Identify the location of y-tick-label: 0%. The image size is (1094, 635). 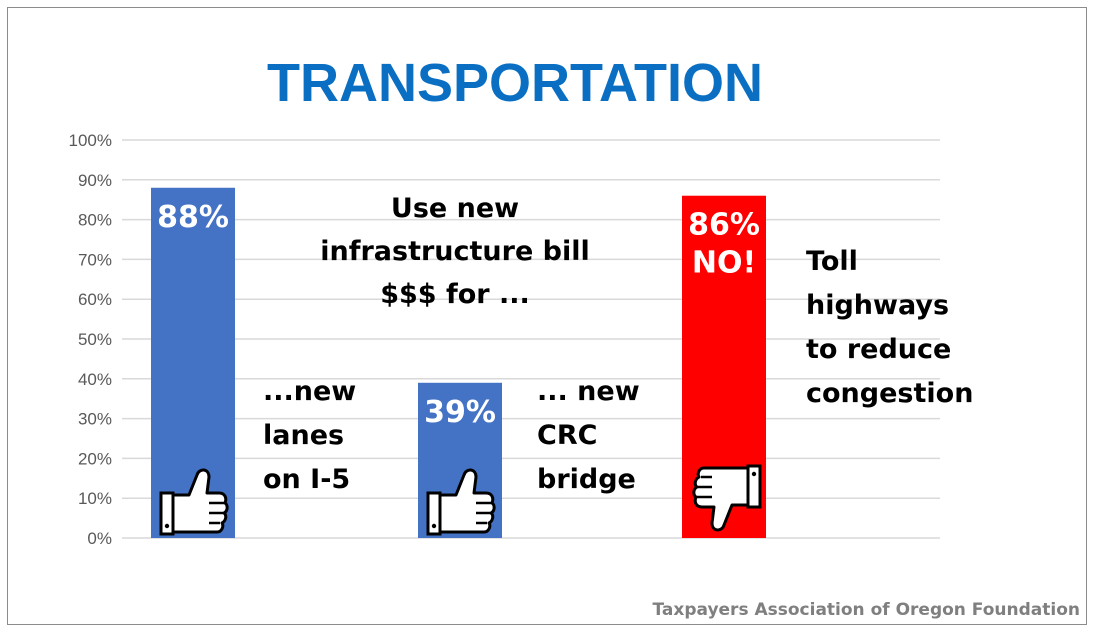
(99, 538).